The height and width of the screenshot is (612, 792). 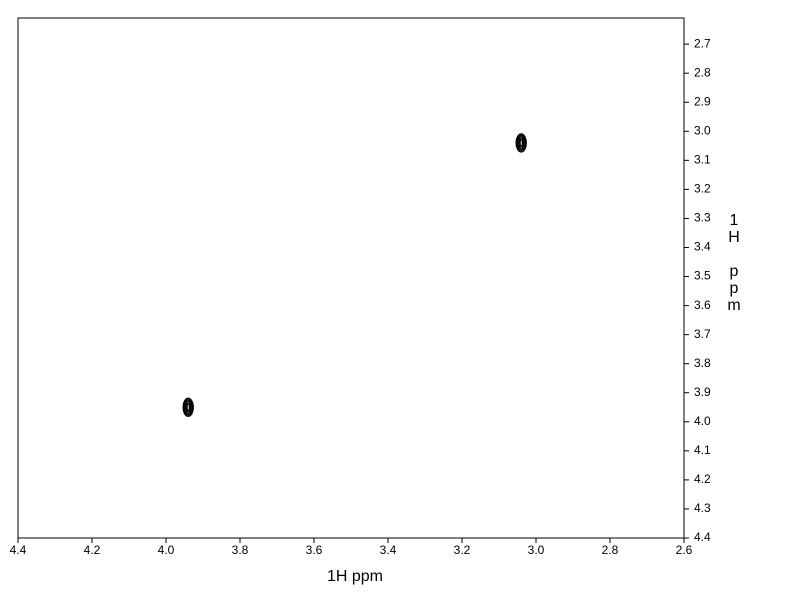 What do you see at coordinates (702, 305) in the screenshot?
I see `y-tick-label: 3.6` at bounding box center [702, 305].